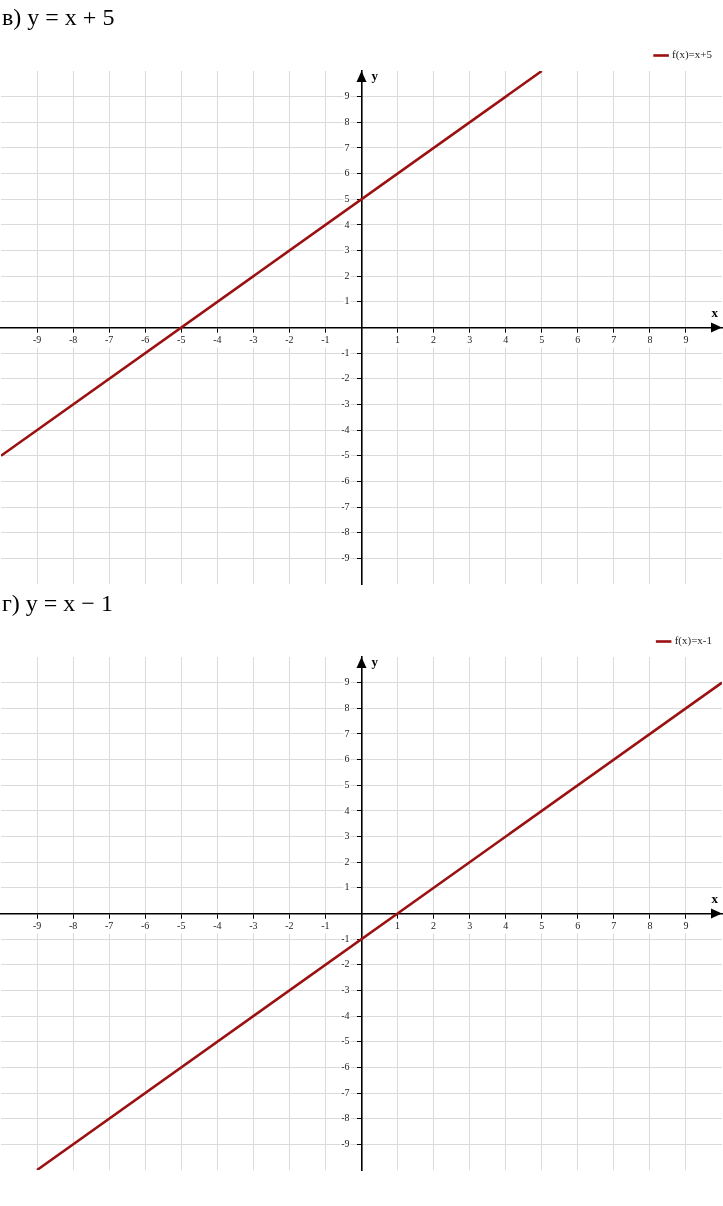 The height and width of the screenshot is (1206, 723). I want to click on legend-label: f(x)=x-1, so click(693, 641).